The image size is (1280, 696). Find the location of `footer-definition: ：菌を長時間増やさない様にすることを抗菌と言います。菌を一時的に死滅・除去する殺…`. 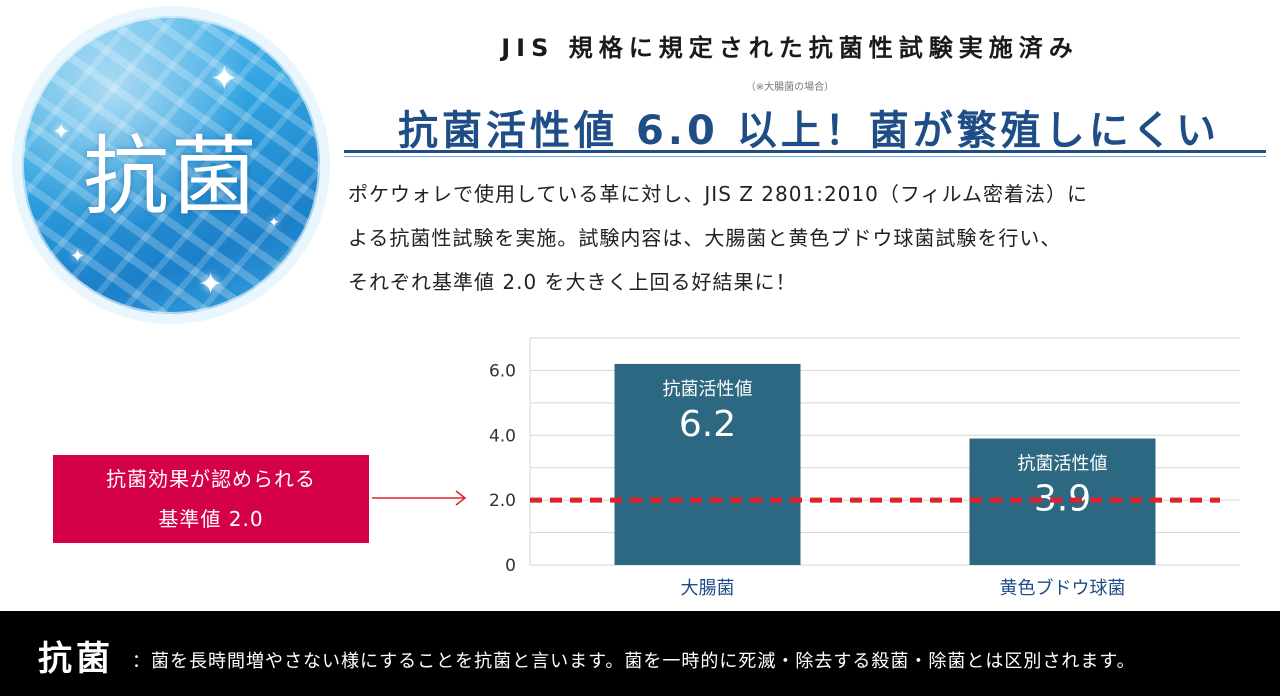

footer-definition: ：菌を長時間増やさない様にすることを抗菌と言います。菌を一時的に死滅・除去する殺… is located at coordinates (634, 661).